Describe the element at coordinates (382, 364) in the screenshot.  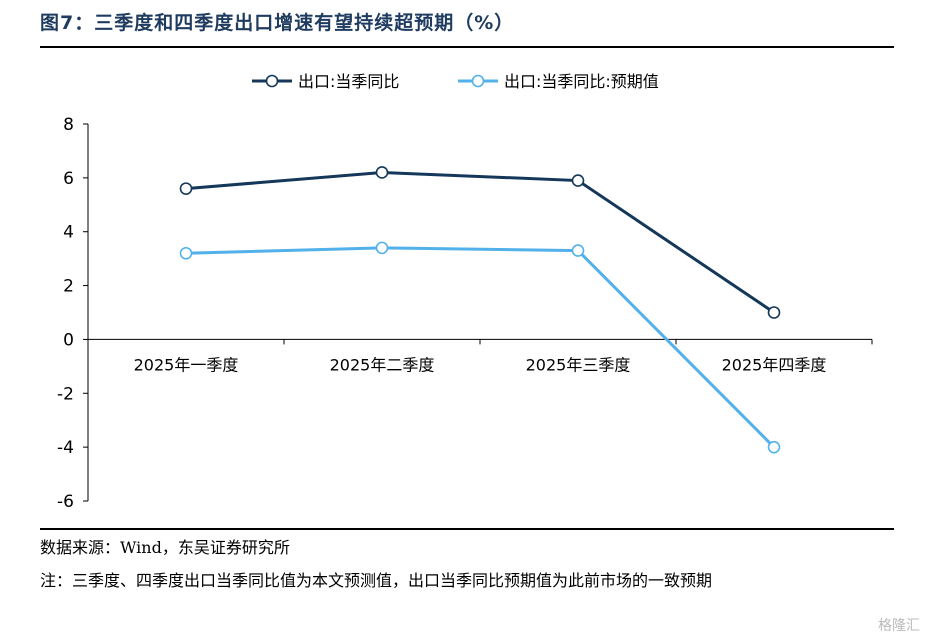
I see `x-category-label: 2025年二季度` at that location.